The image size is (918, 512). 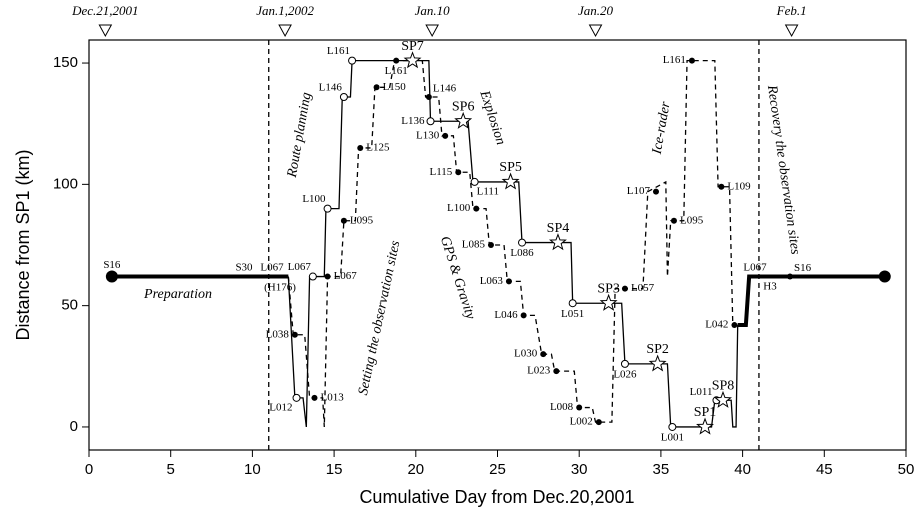 I want to click on site-label: L136, so click(x=413, y=121).